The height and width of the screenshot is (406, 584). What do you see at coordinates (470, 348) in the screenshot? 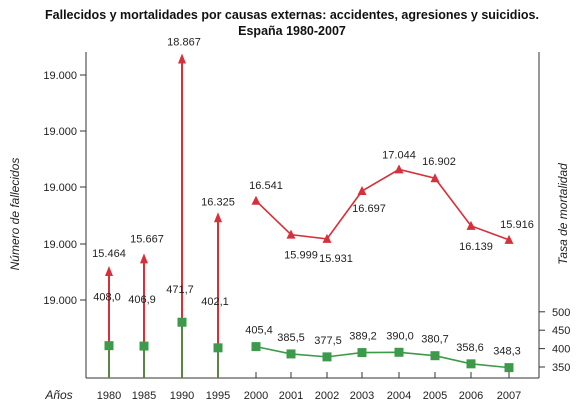
I see `rate-data-label: 358,6` at bounding box center [470, 348].